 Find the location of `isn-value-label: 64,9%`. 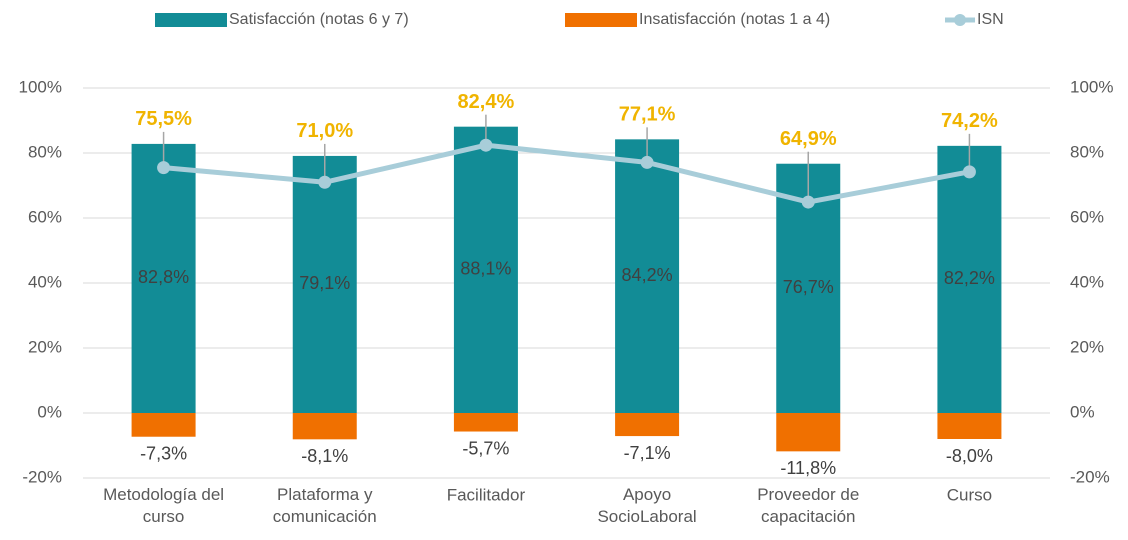

isn-value-label: 64,9% is located at coordinates (808, 139).